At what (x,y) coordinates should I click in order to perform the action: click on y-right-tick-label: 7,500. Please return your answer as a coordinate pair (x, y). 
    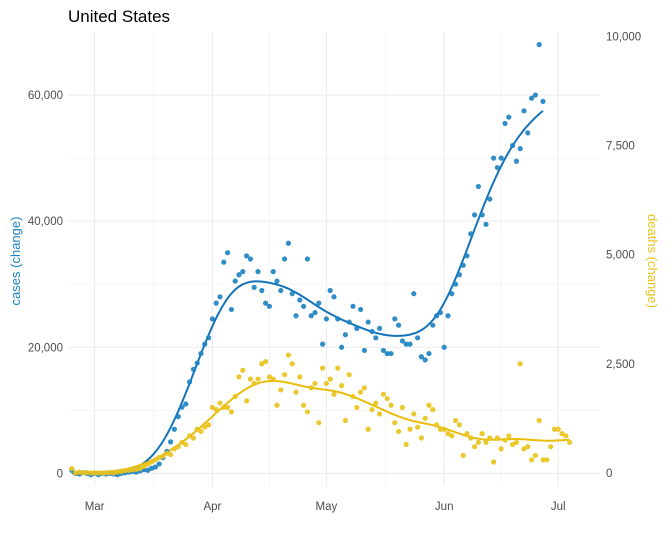
    Looking at the image, I should click on (620, 147).